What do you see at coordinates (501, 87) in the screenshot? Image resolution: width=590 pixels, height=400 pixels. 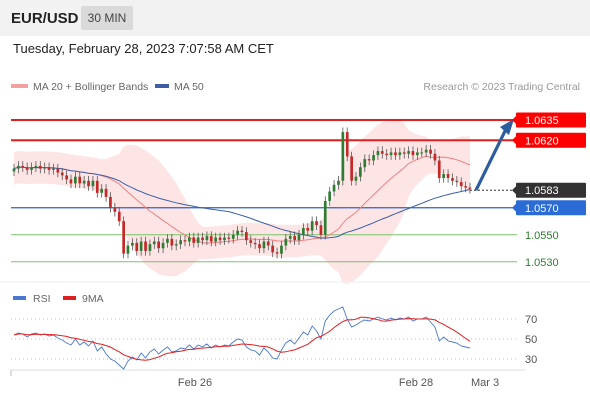 I see `research-credit: Research © 2023 Trading Central` at bounding box center [501, 87].